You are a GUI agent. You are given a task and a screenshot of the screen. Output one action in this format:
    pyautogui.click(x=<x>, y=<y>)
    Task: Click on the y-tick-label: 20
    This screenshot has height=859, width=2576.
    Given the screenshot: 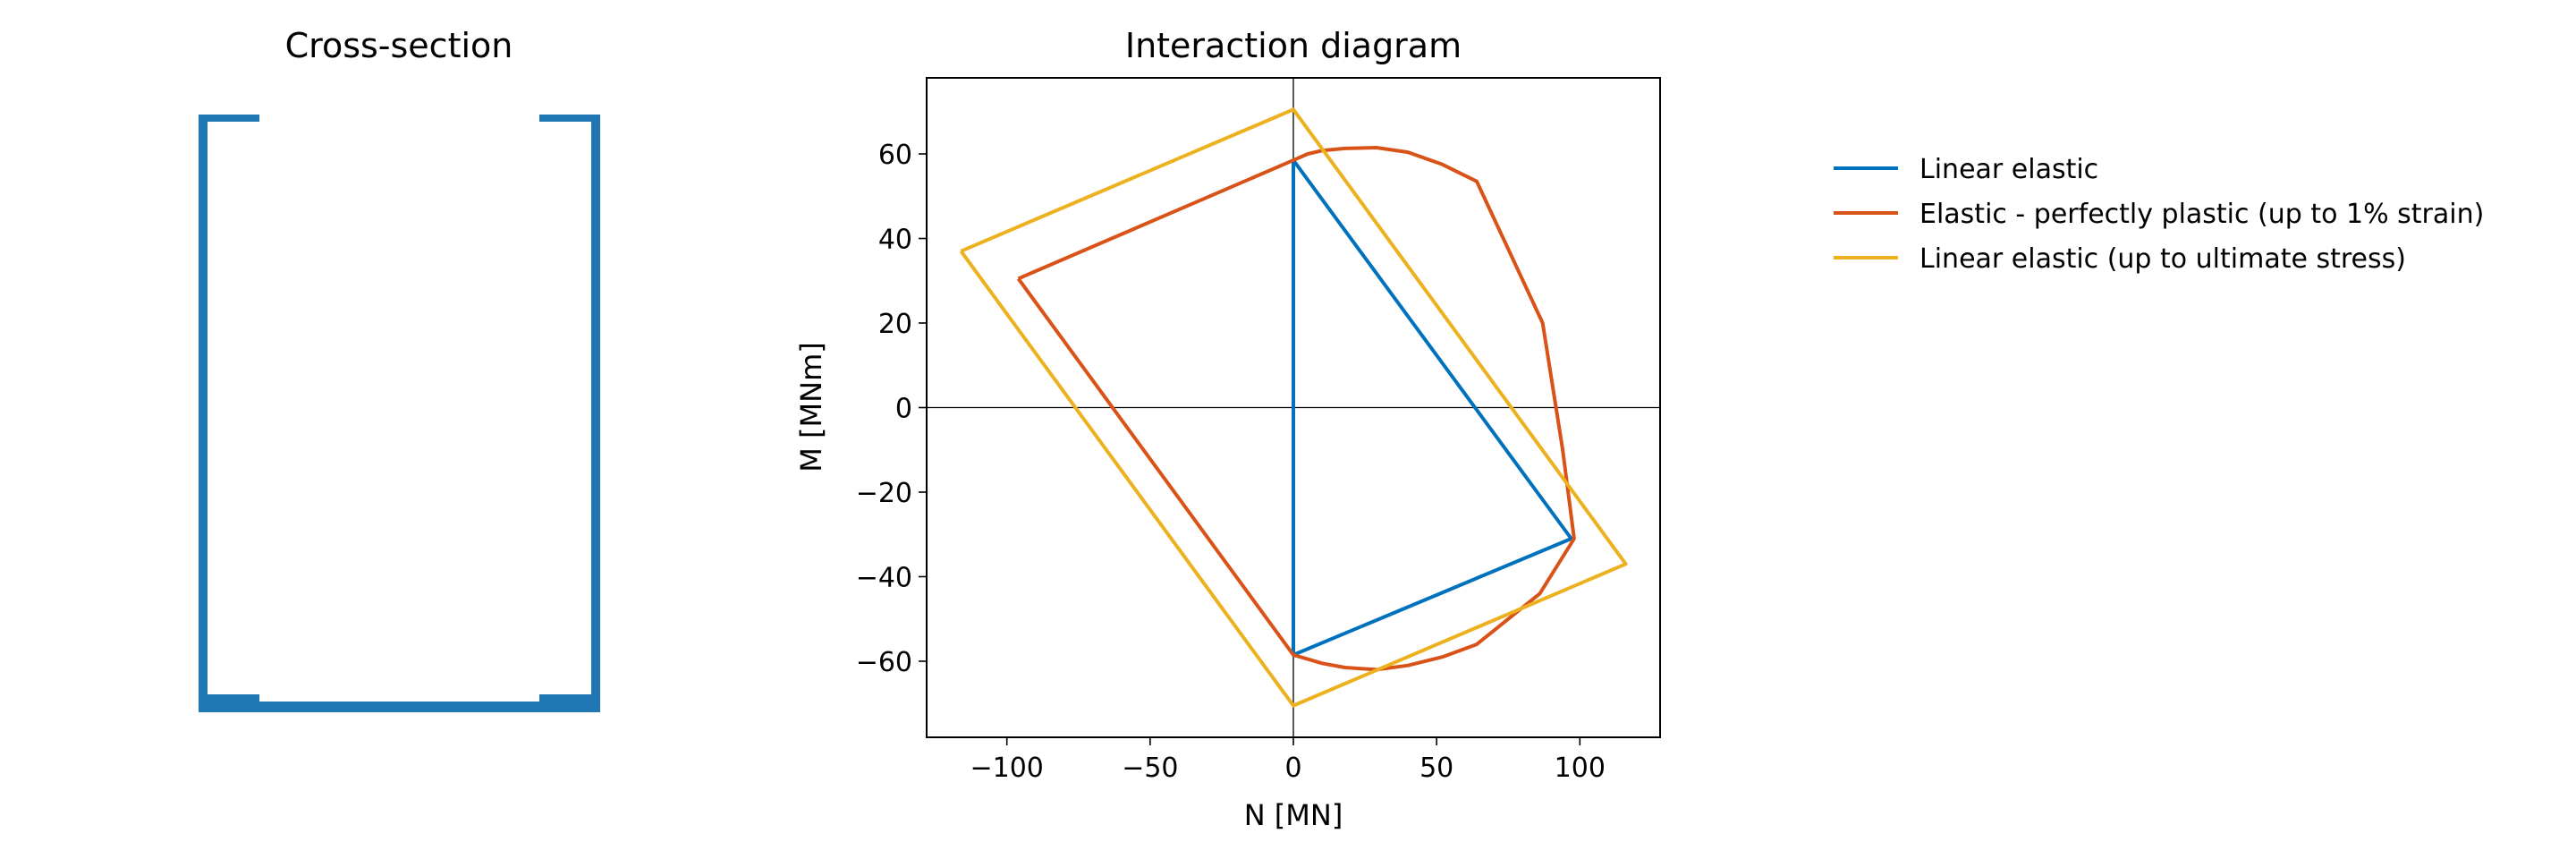 What is the action you would take?
    pyautogui.click(x=895, y=324)
    